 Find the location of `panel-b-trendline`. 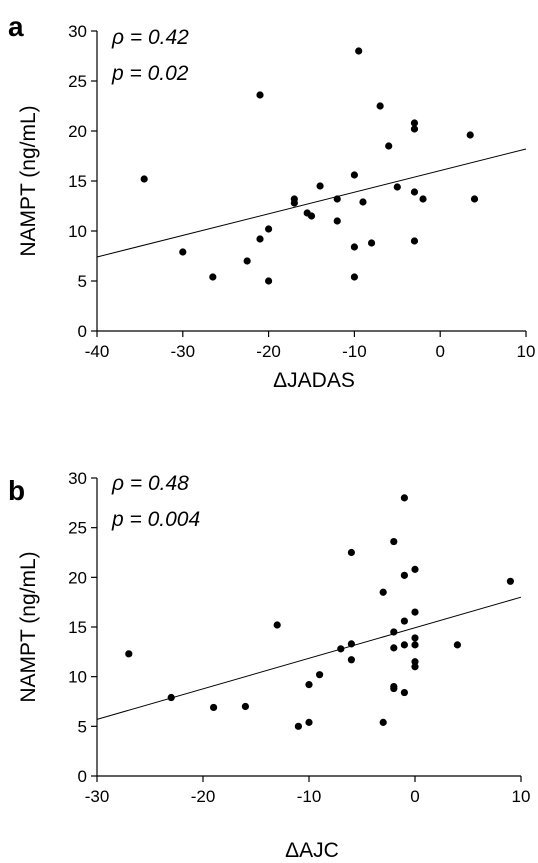

panel-b-trendline is located at coordinates (309, 658).